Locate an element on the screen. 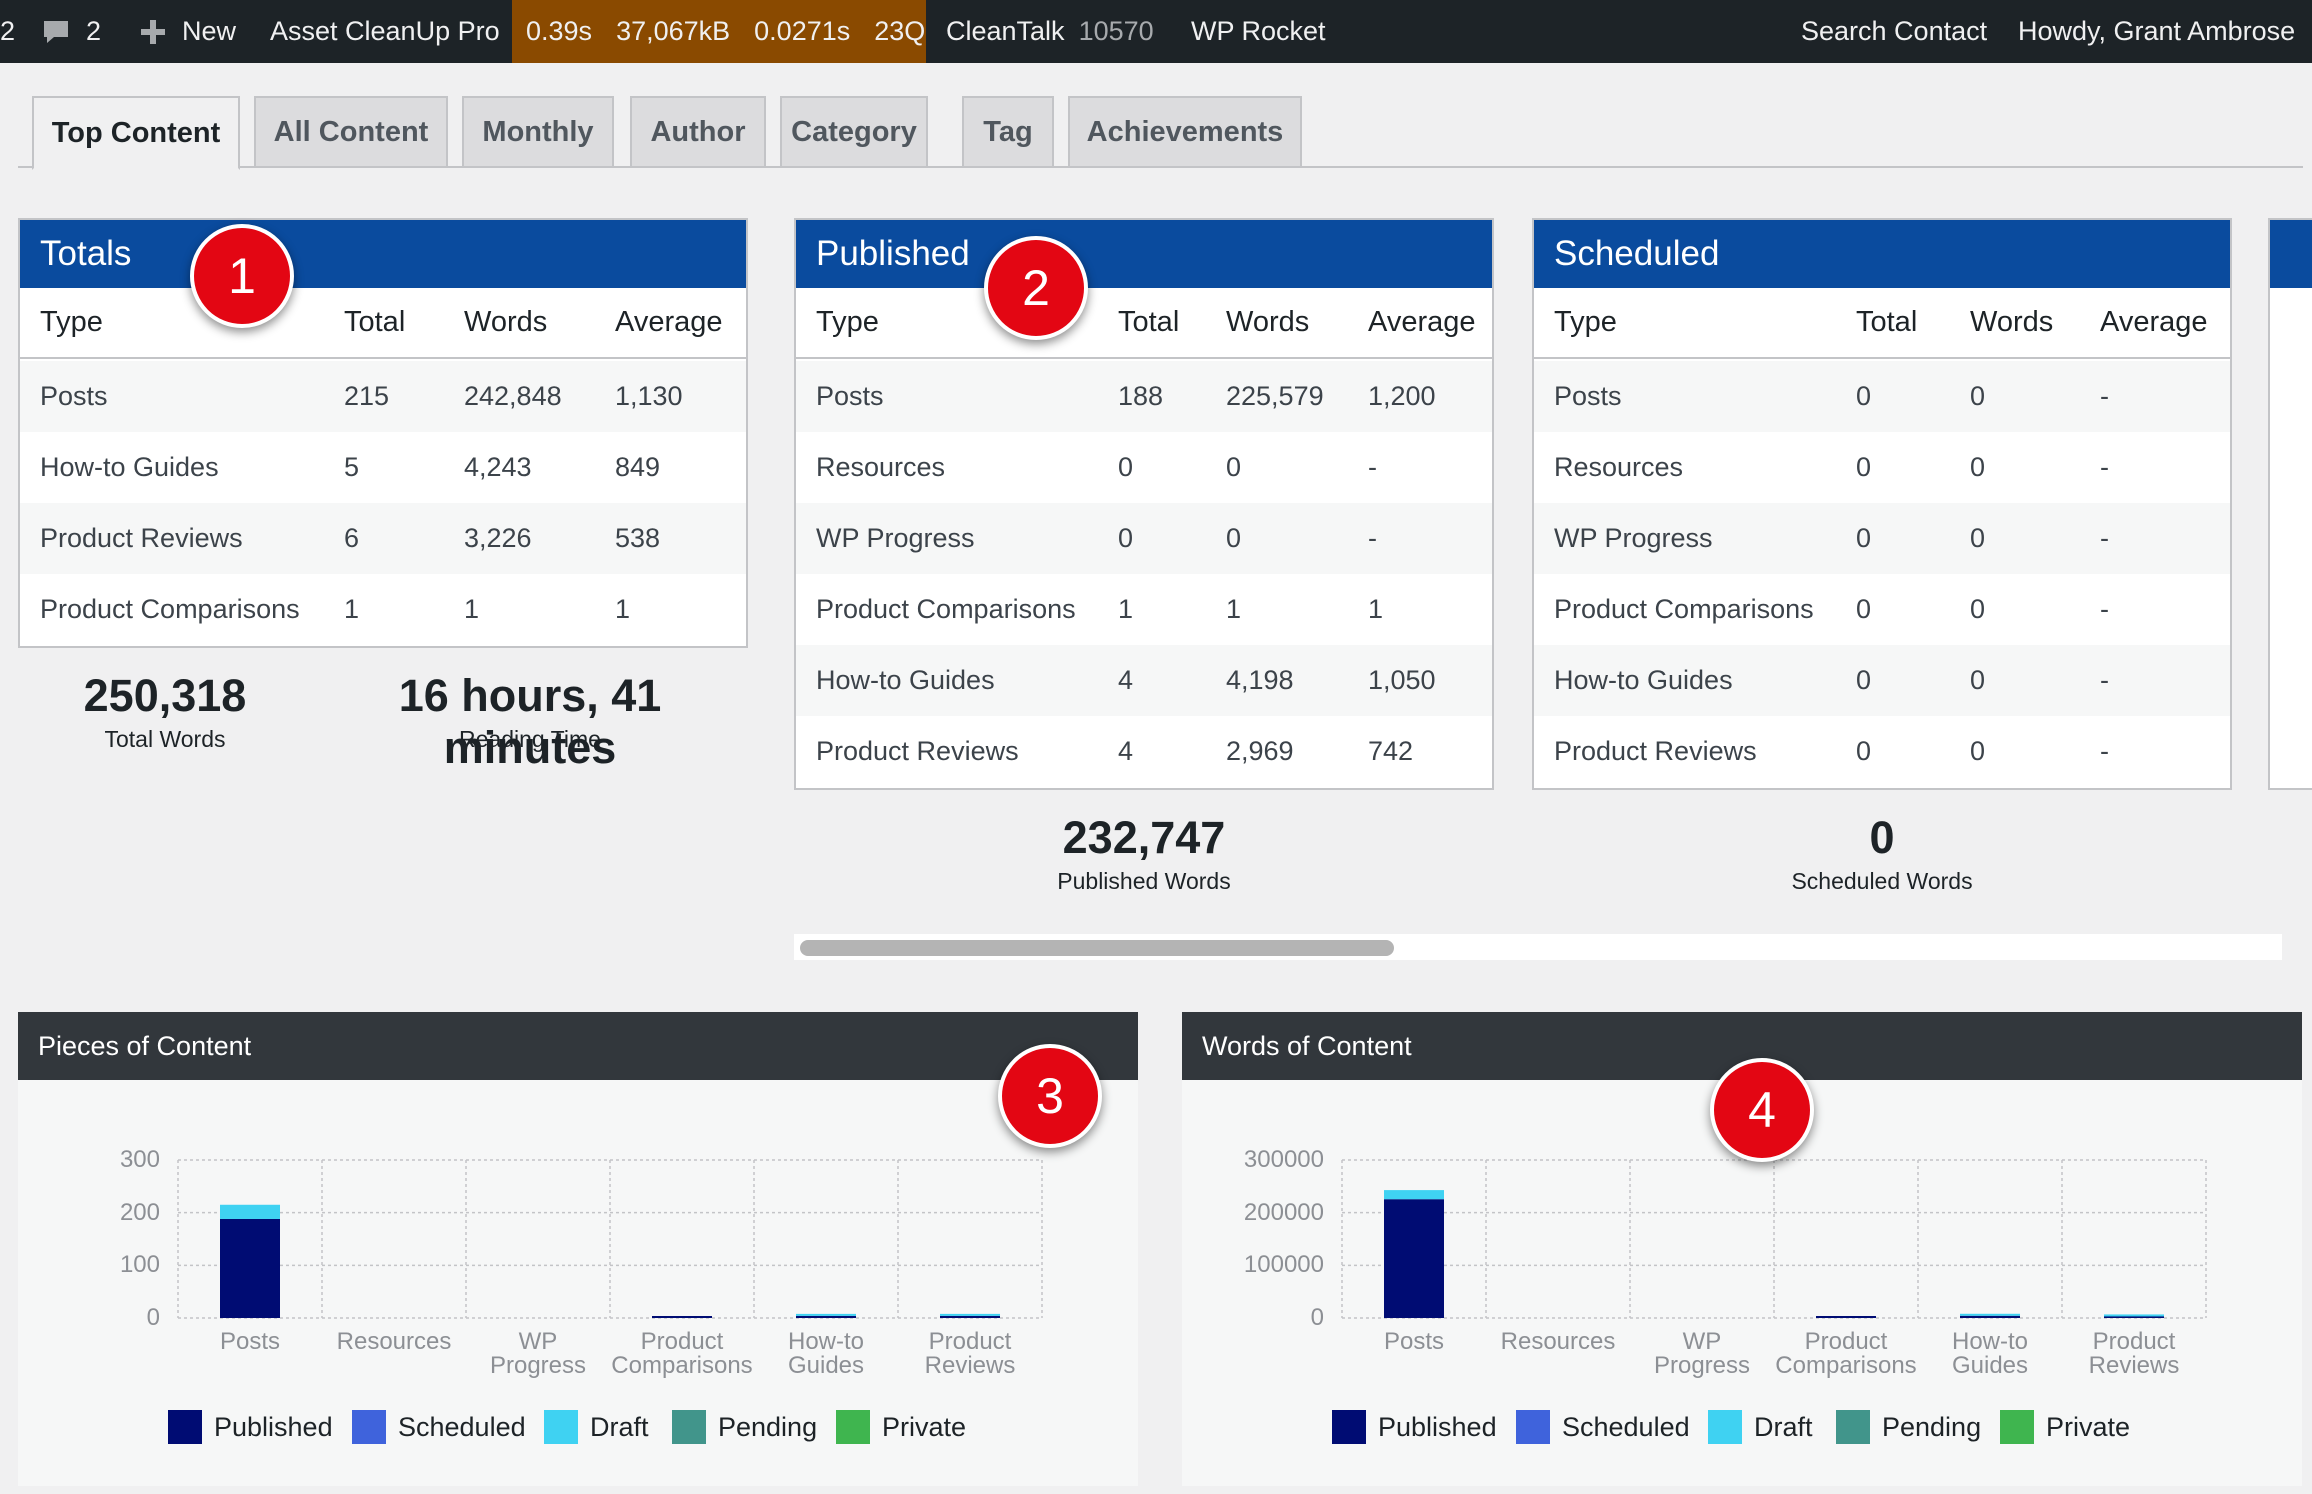 The image size is (2312, 1494). table-row: Product Reviews 0 0 - is located at coordinates (1882, 751).